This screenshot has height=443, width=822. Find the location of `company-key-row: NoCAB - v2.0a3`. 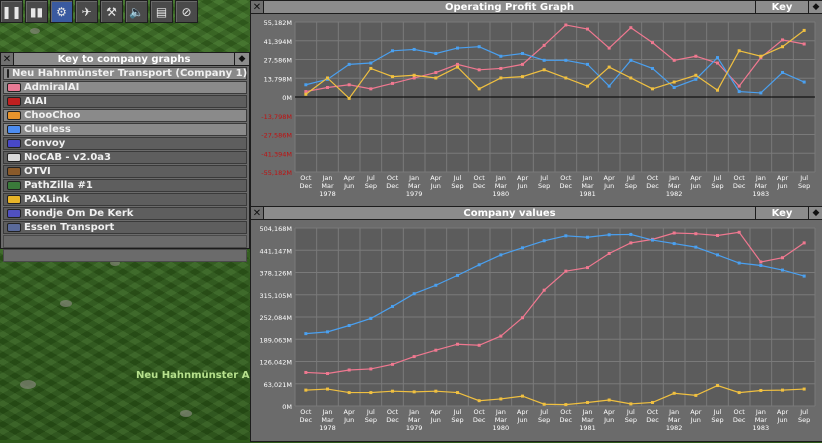

company-key-row: NoCAB - v2.0a3 is located at coordinates (125, 157).